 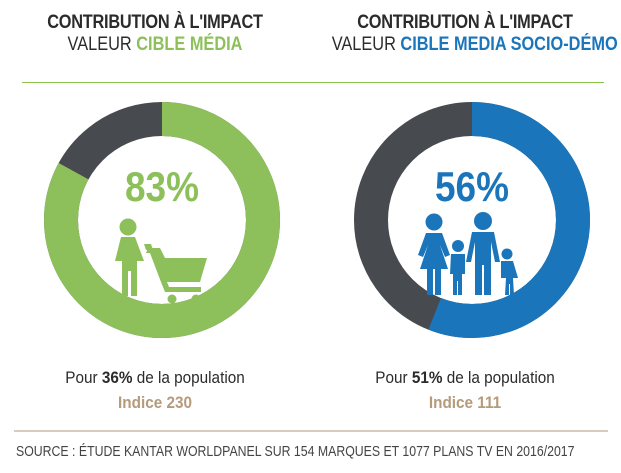 What do you see at coordinates (393, 377) in the screenshot?
I see `right-population-prefix: Pour` at bounding box center [393, 377].